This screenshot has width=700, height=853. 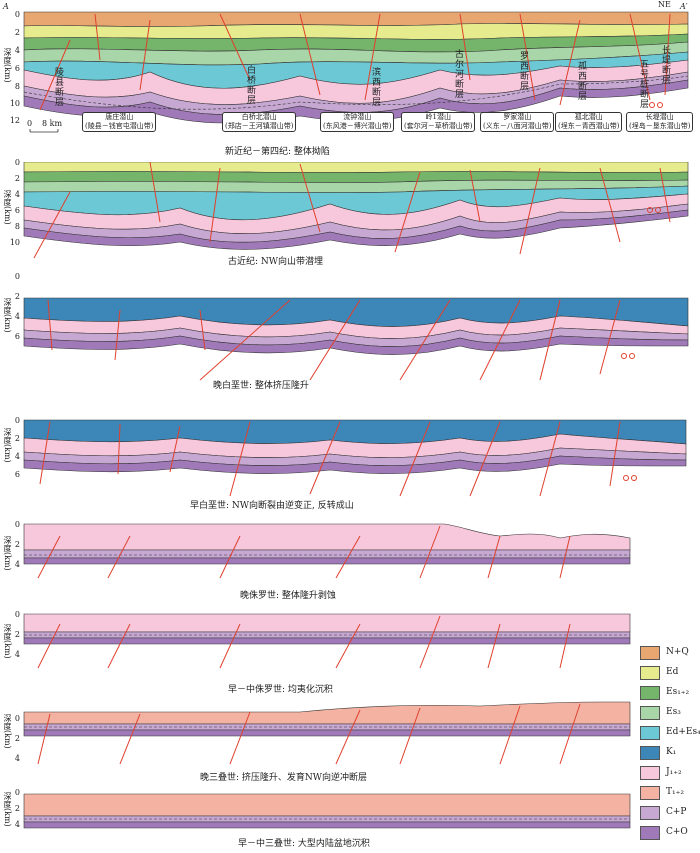 What do you see at coordinates (645, 85) in the screenshot?
I see `fault-label-wuhaozhuang: 五号桩断层` at bounding box center [645, 85].